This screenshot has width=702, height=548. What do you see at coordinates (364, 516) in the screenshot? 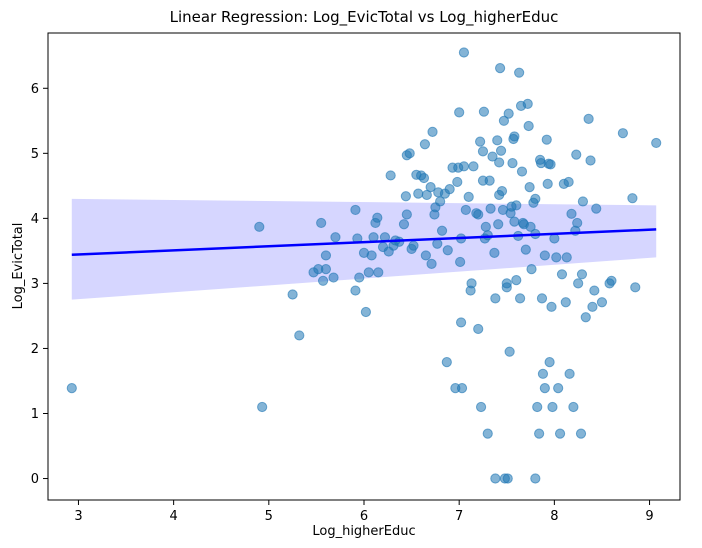
I see `x-tick-label: 6` at bounding box center [364, 516].